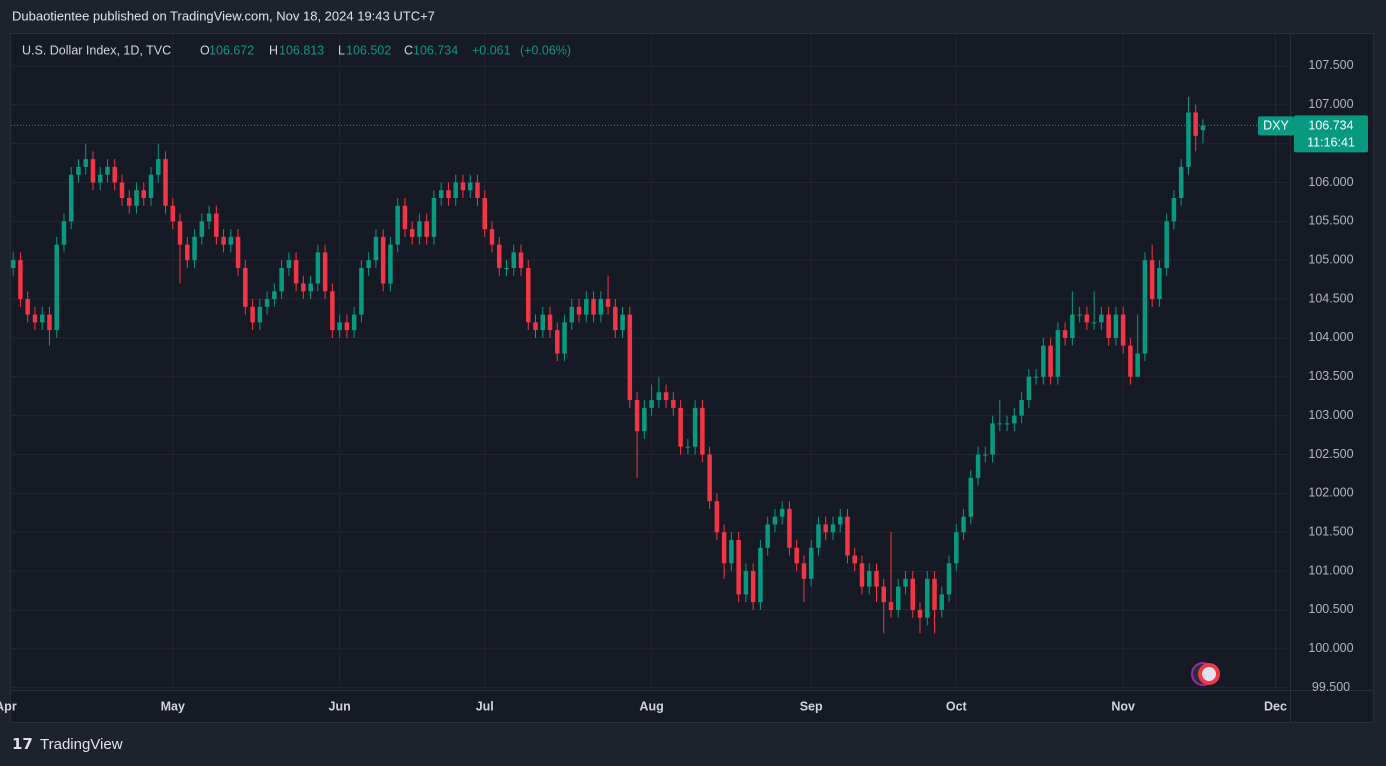 The image size is (1386, 766). Describe the element at coordinates (957, 706) in the screenshot. I see `x-tick-label: Oct` at that location.